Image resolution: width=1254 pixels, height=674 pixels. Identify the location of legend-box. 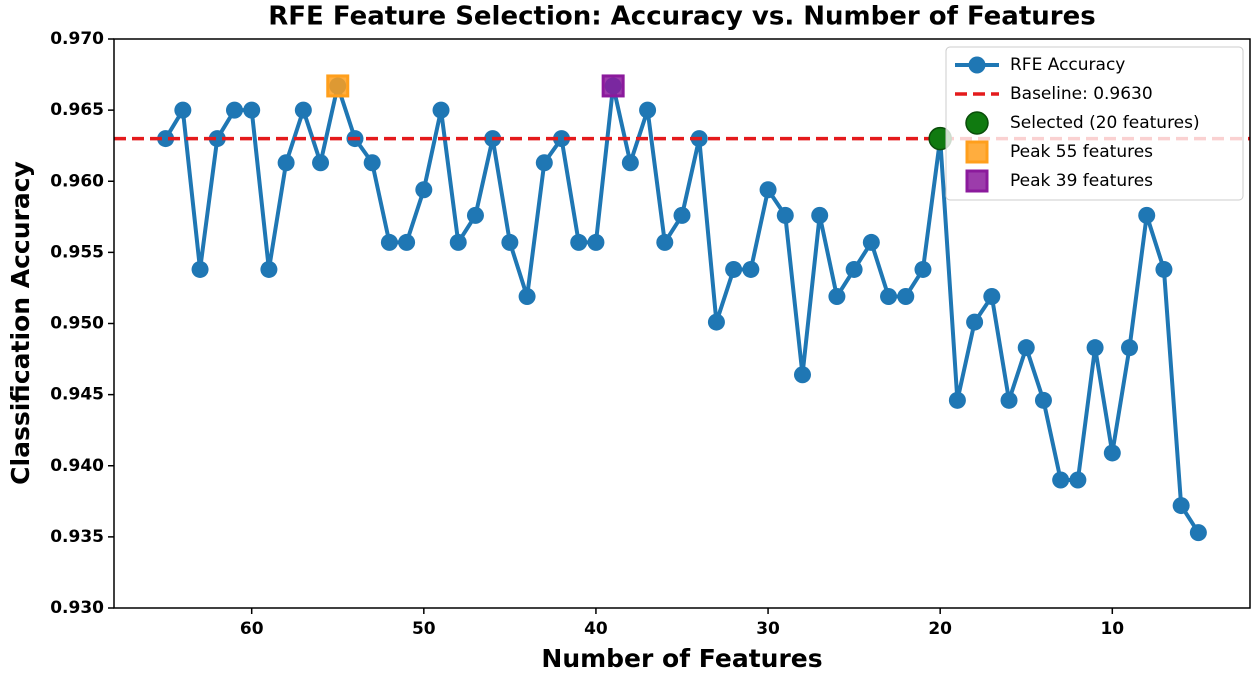
(1094, 123).